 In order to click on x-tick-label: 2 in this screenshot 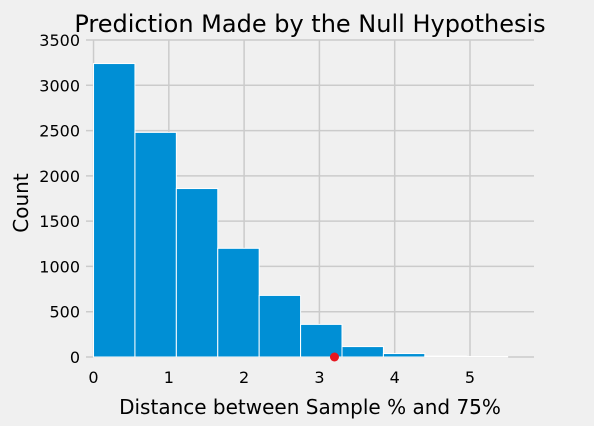, I will do `click(244, 377)`.